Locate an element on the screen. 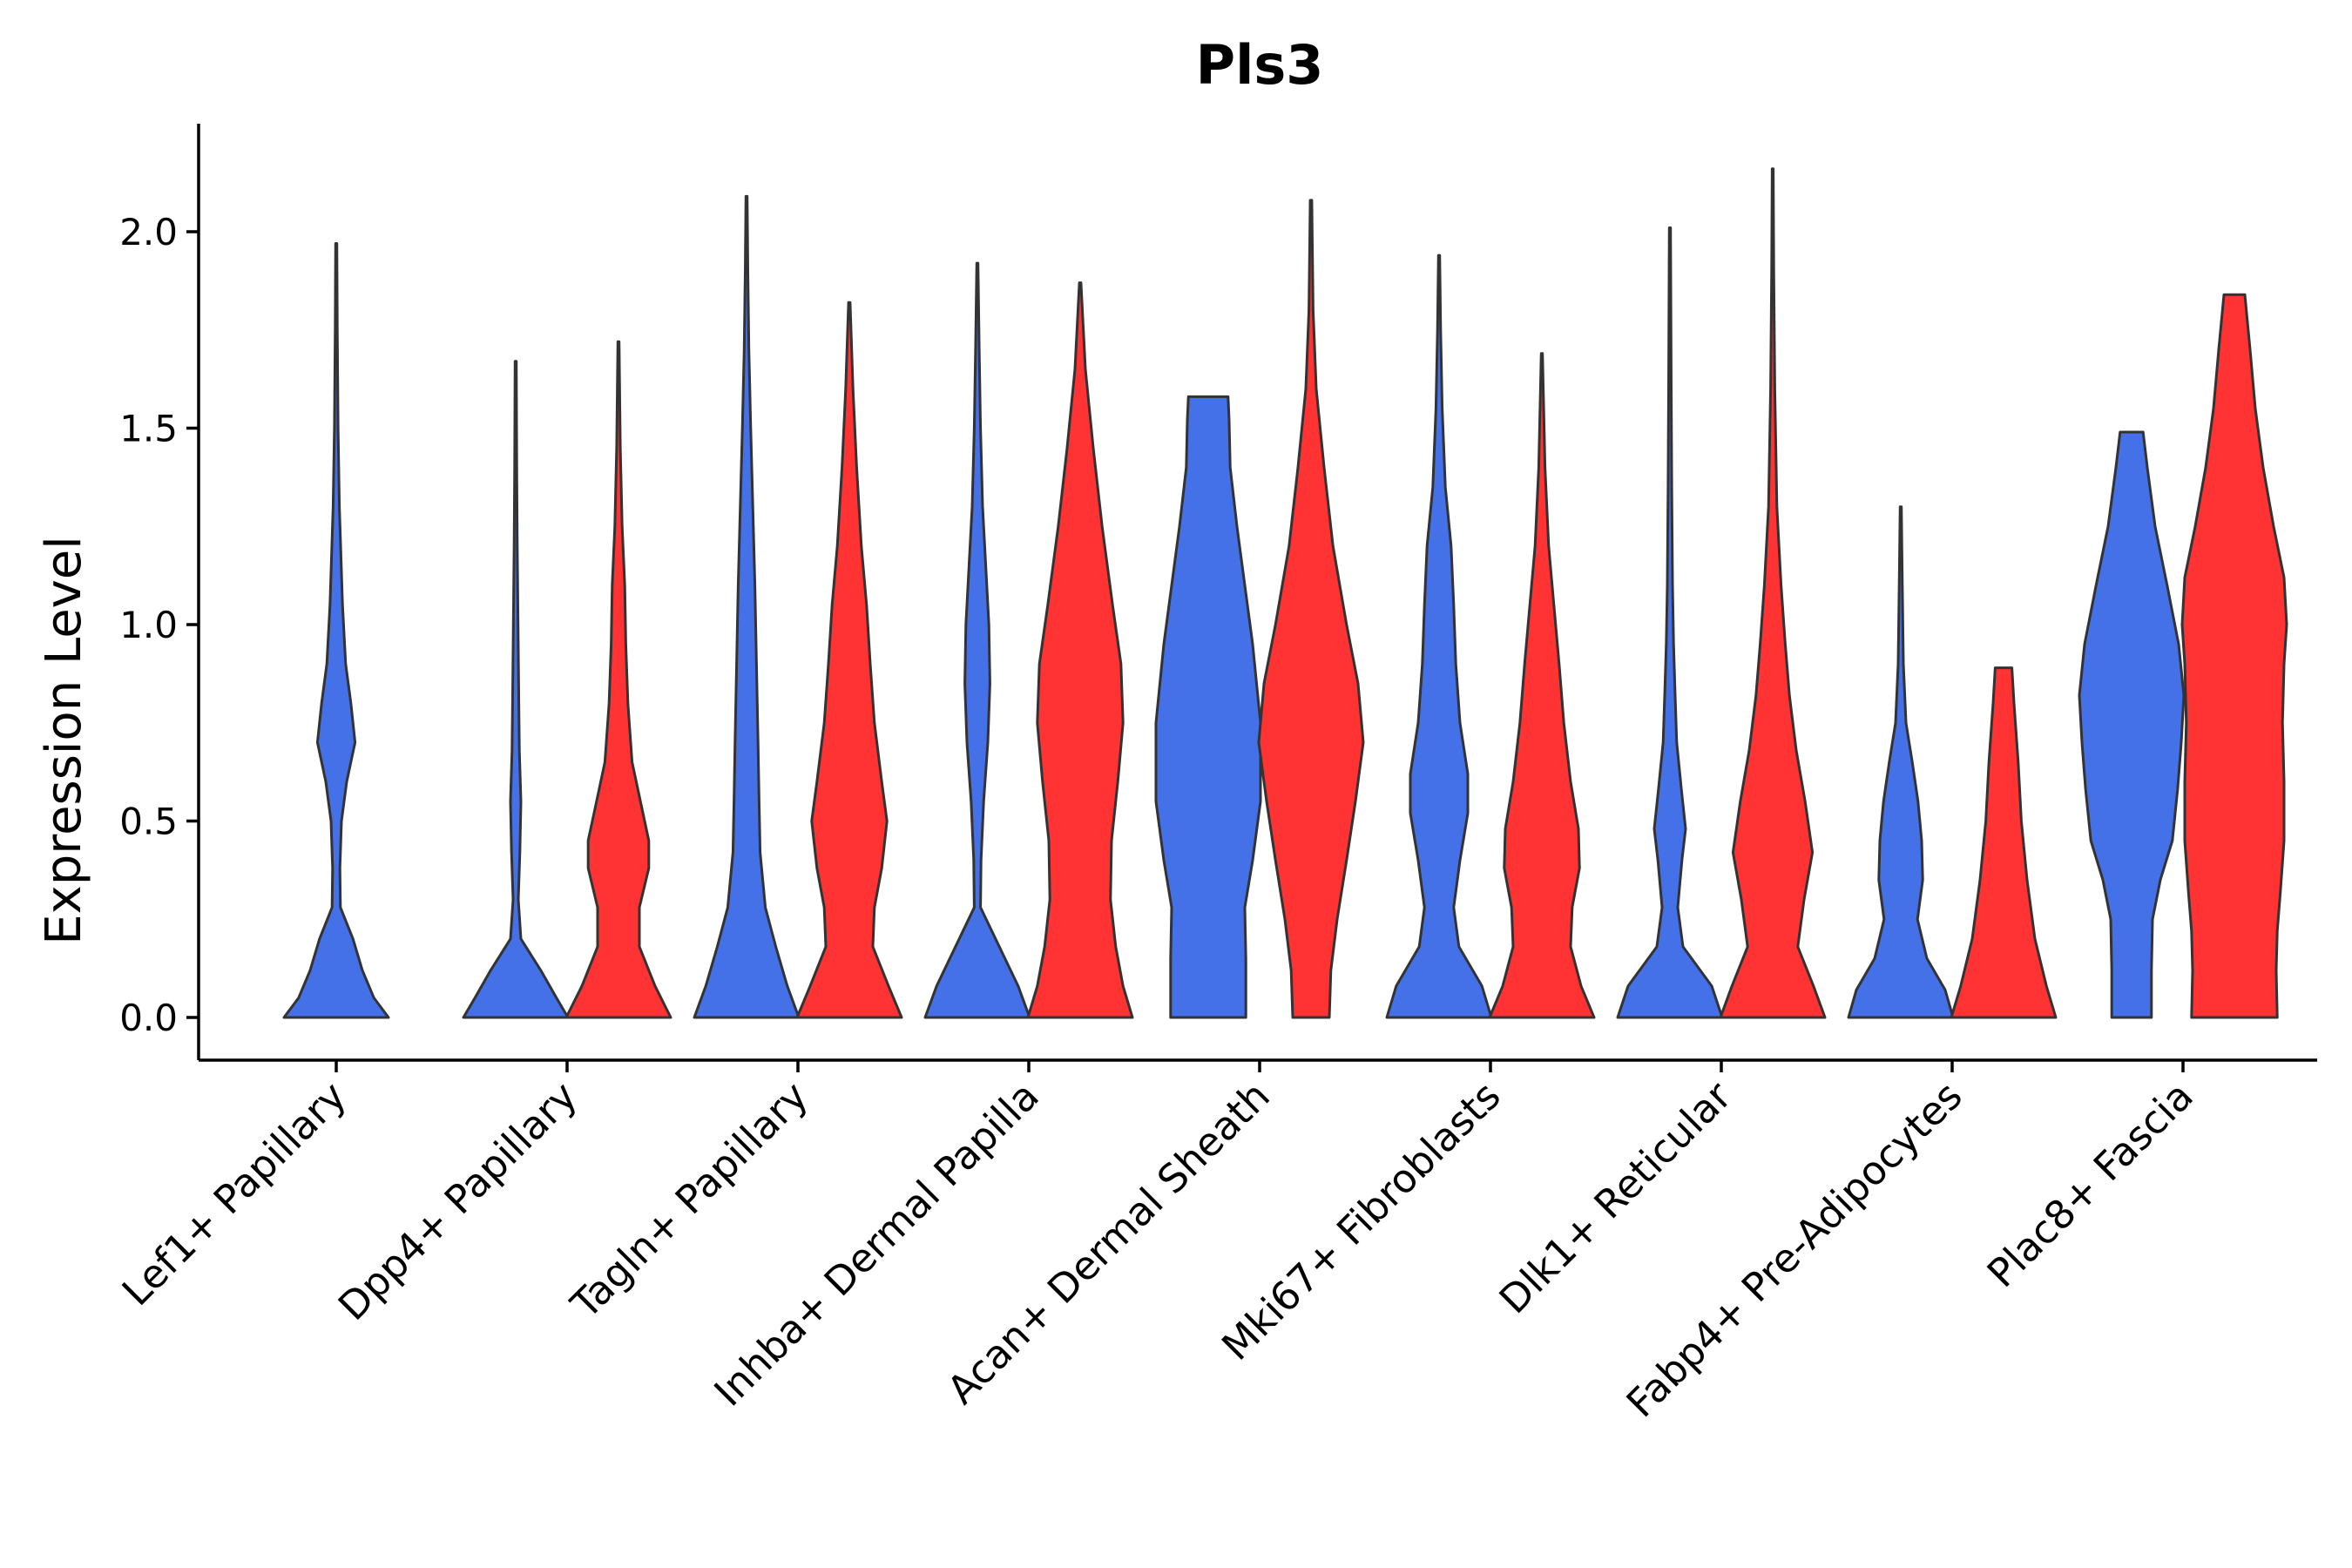  x-tick-label: Tagln+ Papillary is located at coordinates (689, 1200).